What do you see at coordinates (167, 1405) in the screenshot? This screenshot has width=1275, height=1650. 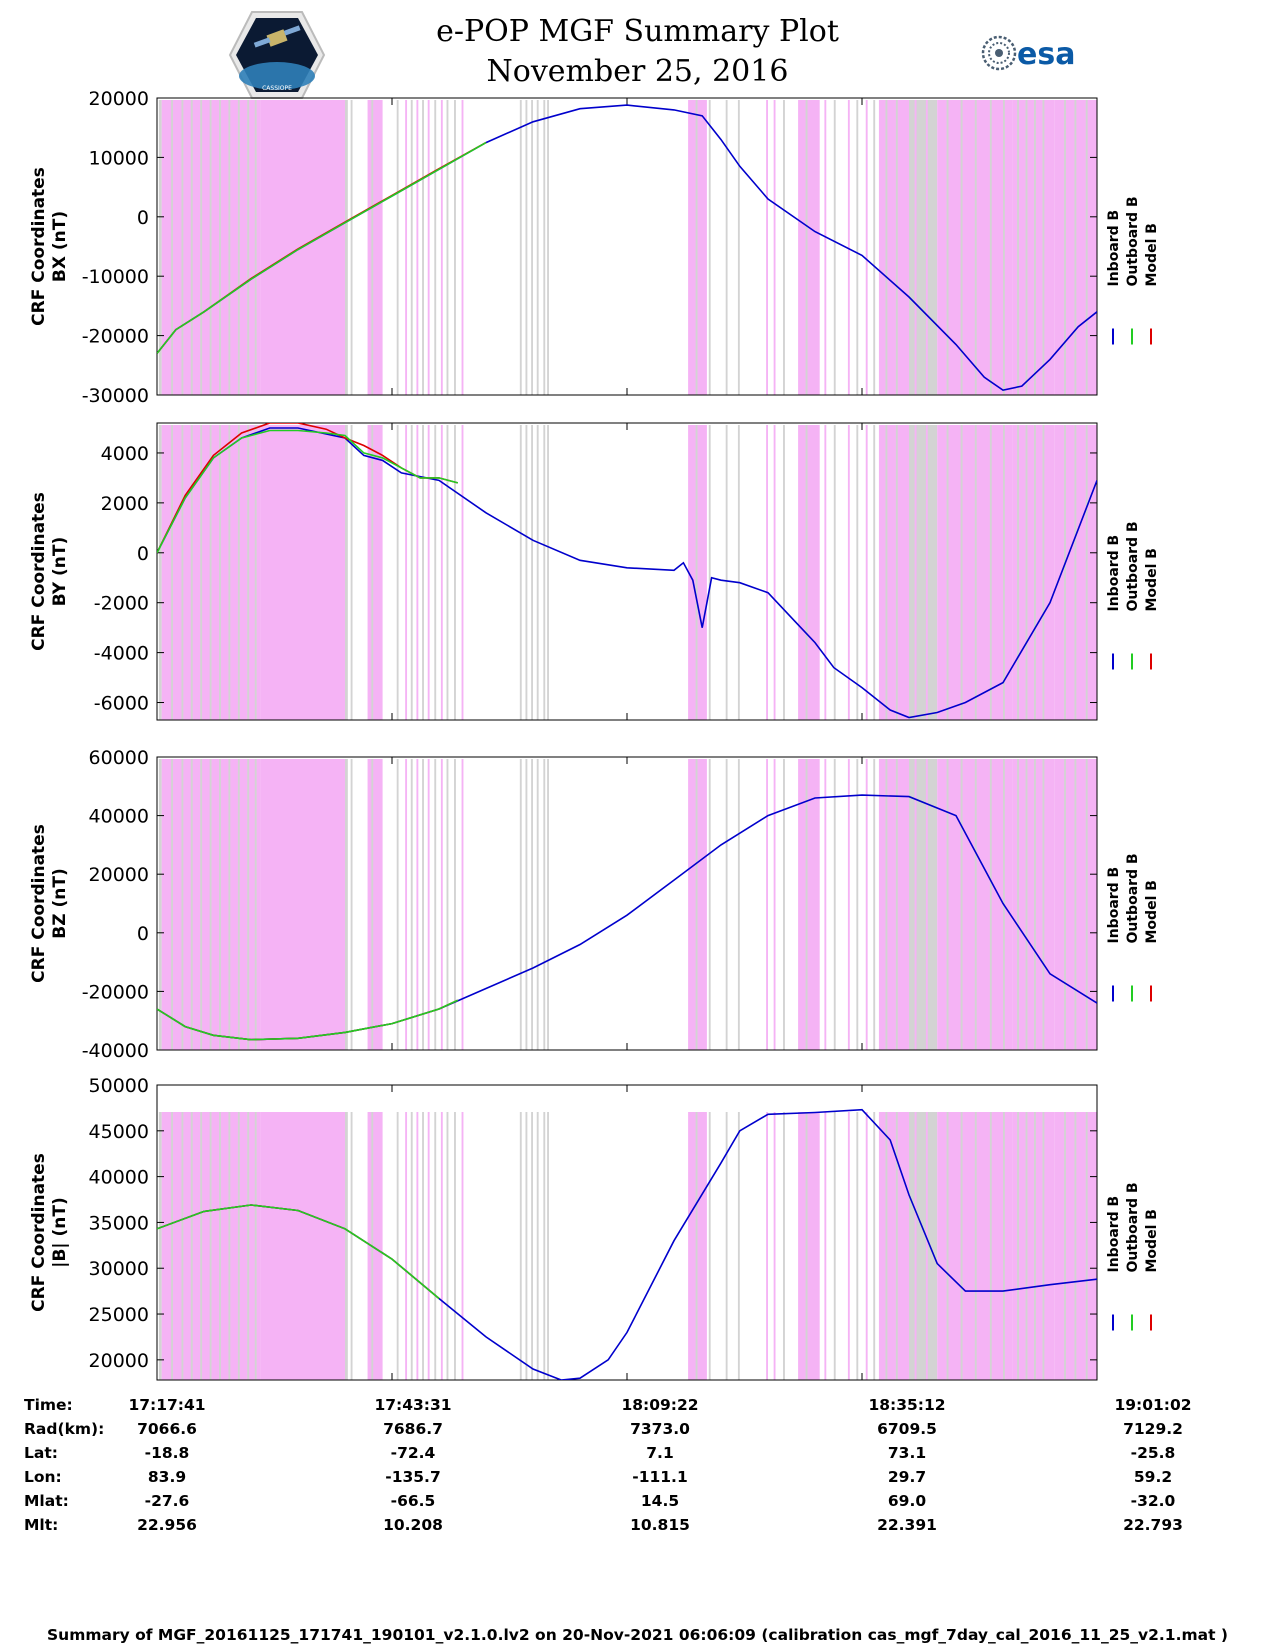 I see `ephem-time: 17:17:41` at bounding box center [167, 1405].